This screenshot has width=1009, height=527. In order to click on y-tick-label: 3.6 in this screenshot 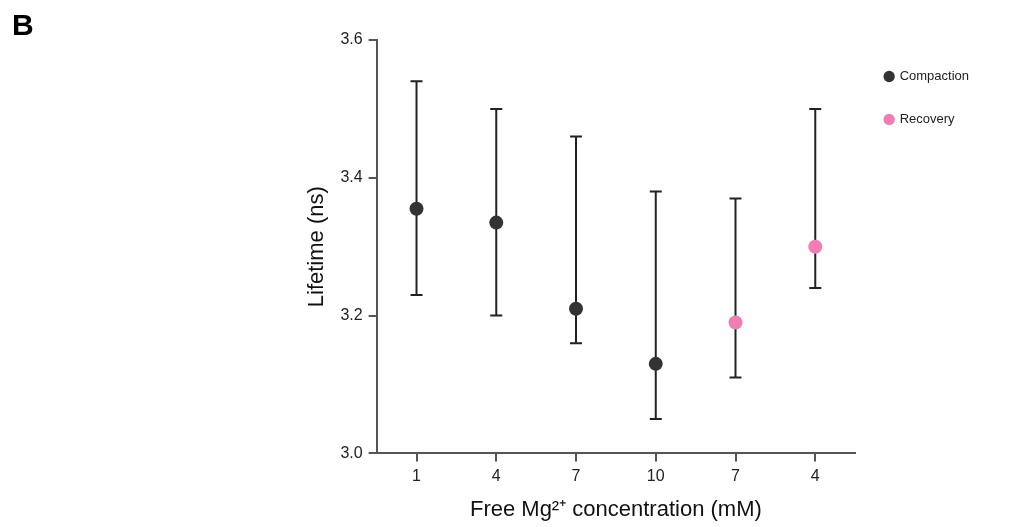, I will do `click(351, 39)`.